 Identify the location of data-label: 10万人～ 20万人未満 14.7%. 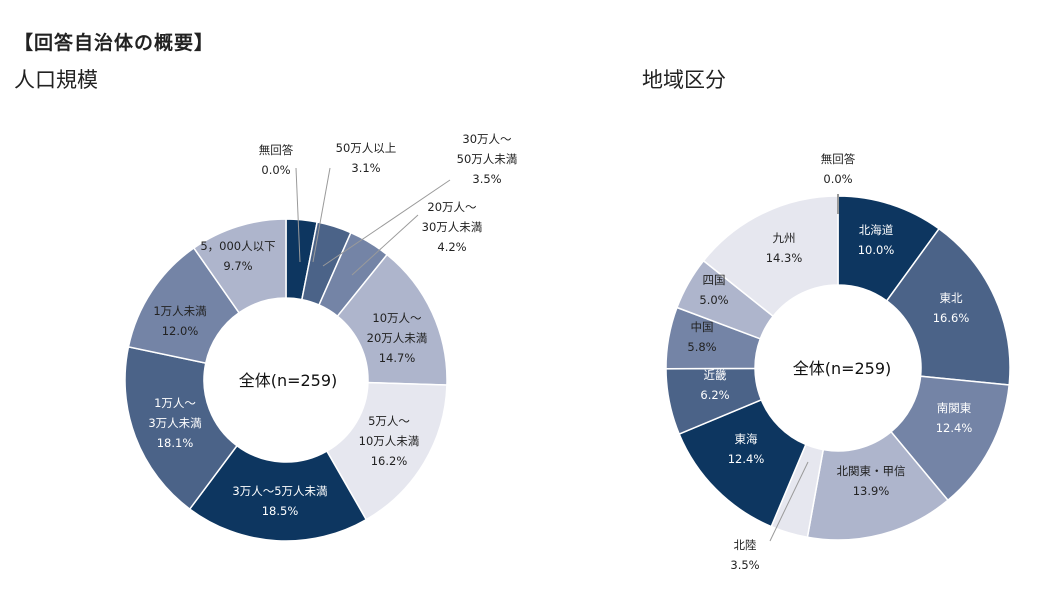
(397, 338).